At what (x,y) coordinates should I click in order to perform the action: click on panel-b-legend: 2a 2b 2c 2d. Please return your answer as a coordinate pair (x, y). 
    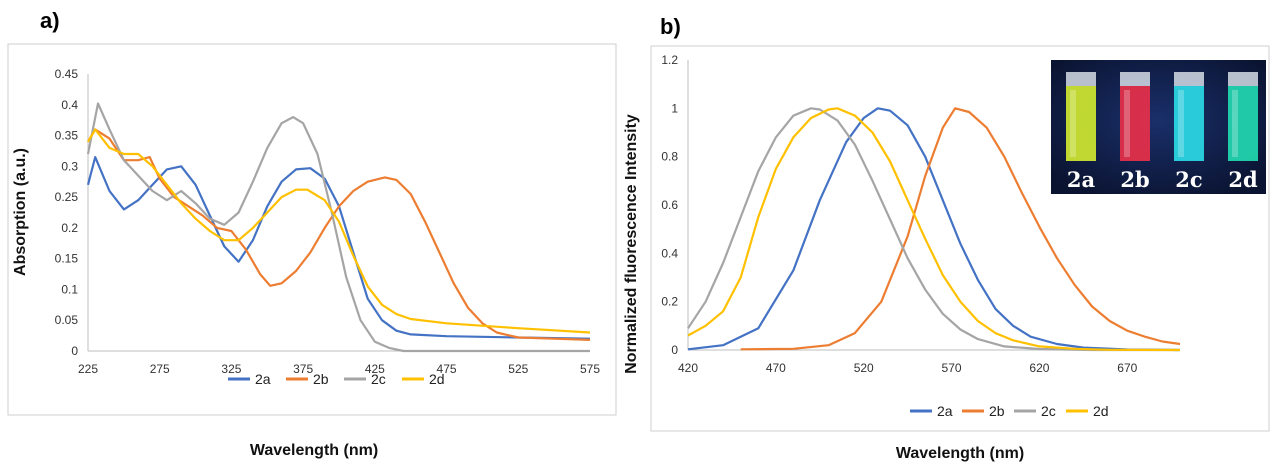
    Looking at the image, I should click on (1009, 411).